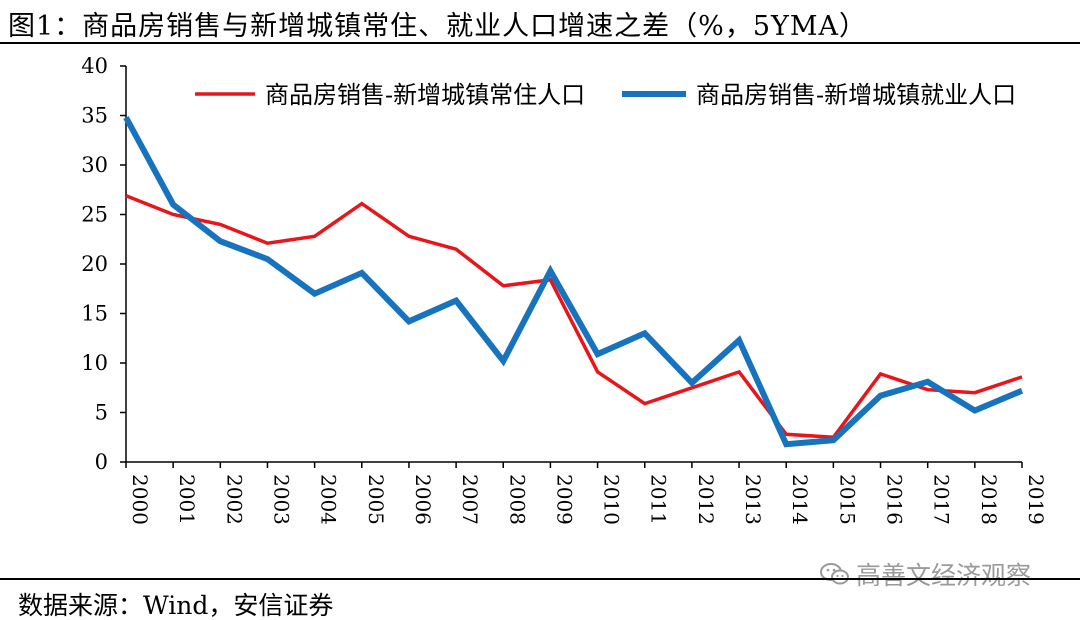  What do you see at coordinates (470, 499) in the screenshot?
I see `x-tick-label: 2007` at bounding box center [470, 499].